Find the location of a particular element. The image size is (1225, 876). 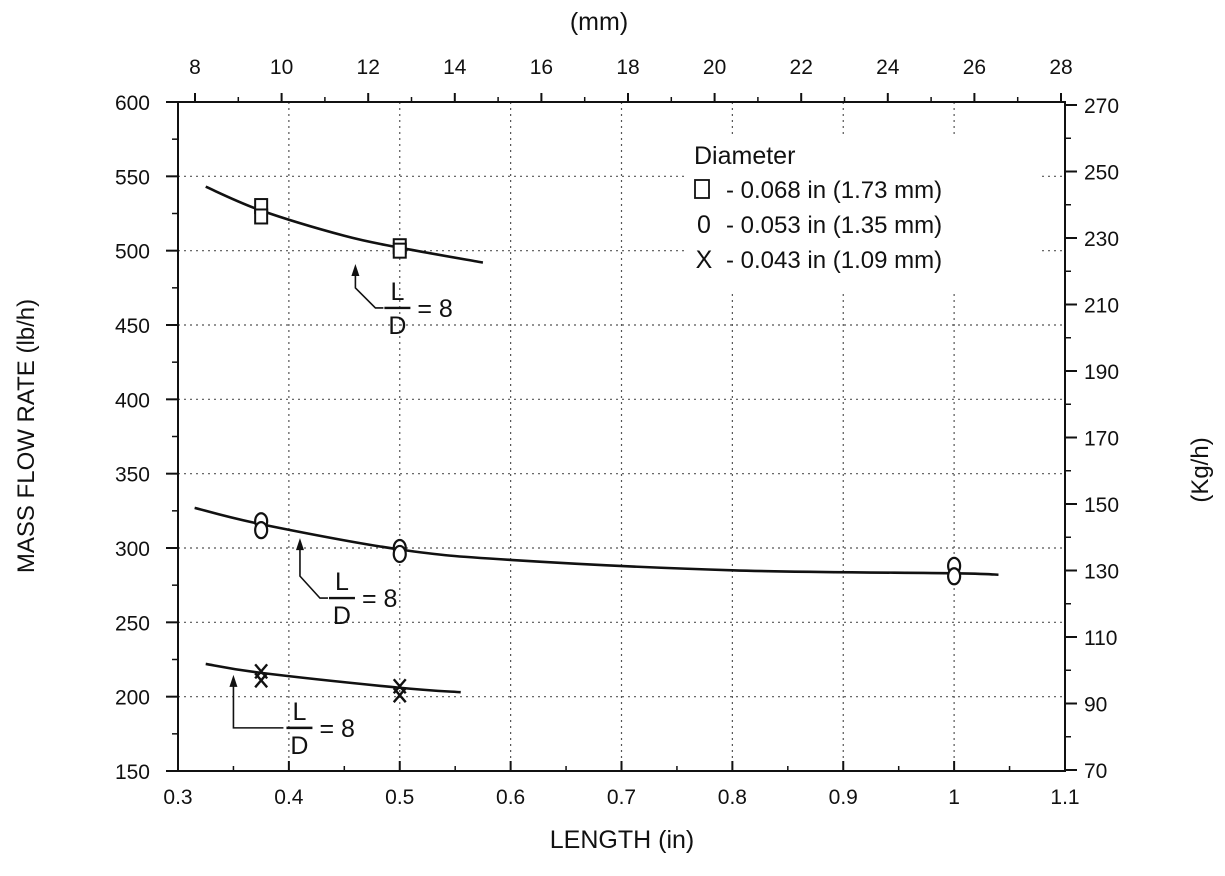

legend-label: - 0.068 in (1.73 mm) is located at coordinates (834, 190).